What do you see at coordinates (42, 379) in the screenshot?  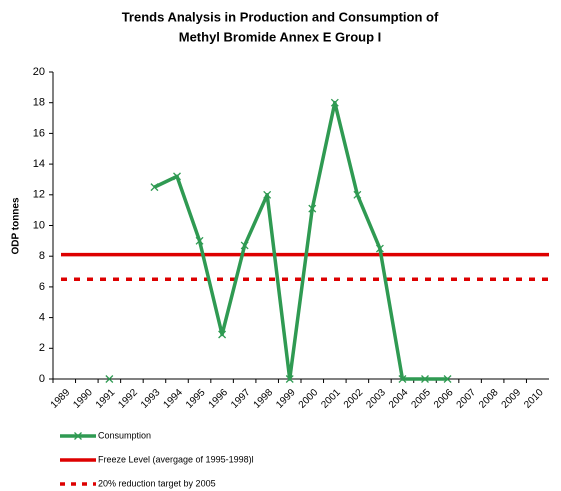 I see `y-tick-label: 0` at bounding box center [42, 379].